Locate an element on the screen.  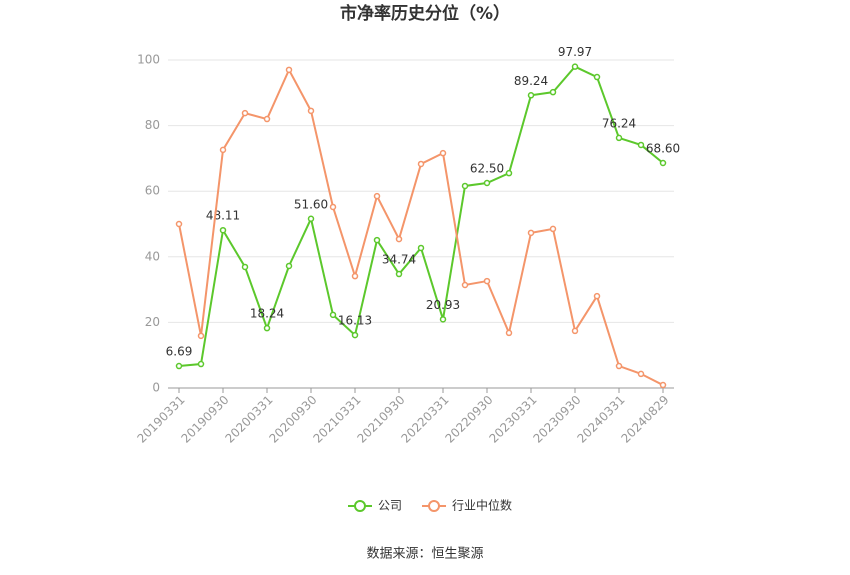
data-label: 97.97 is located at coordinates (575, 52).